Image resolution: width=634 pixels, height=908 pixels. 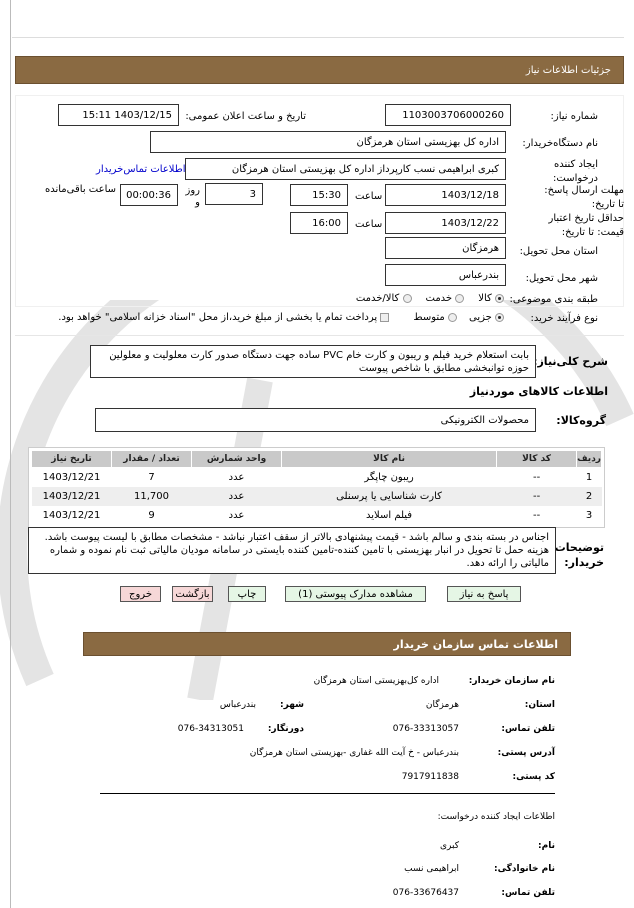 I want to click on announce-label: تاریخ و ساعت اعلان عمومی:, so click(x=245, y=116).